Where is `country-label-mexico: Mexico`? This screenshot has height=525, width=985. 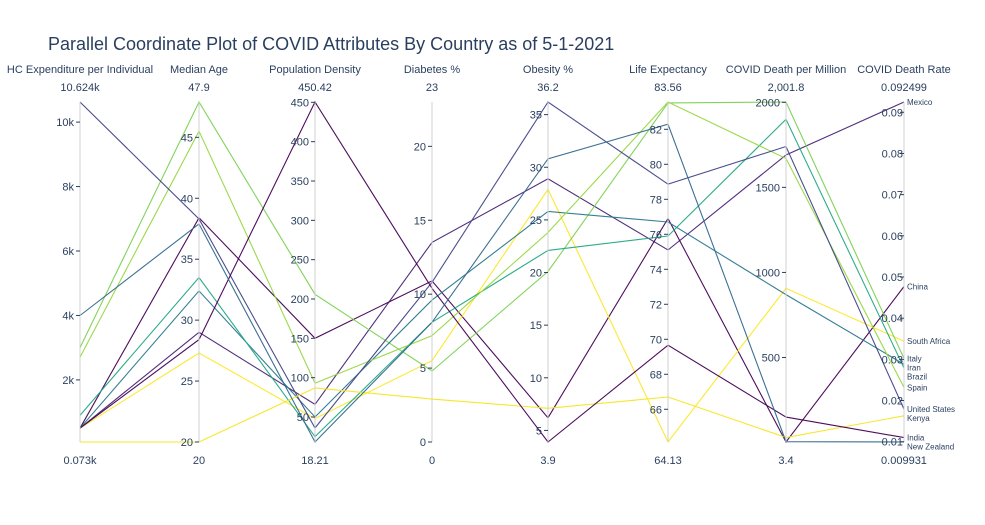 country-label-mexico: Mexico is located at coordinates (920, 102).